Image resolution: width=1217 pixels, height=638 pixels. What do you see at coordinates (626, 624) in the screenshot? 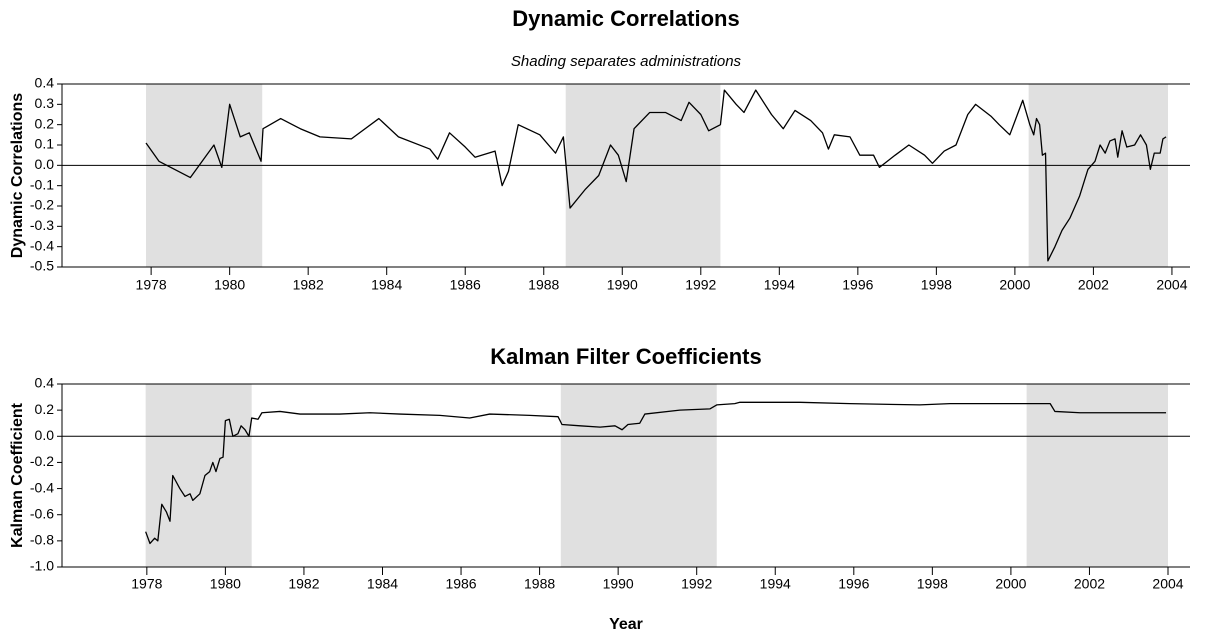
I see `x-axis-label: Year` at bounding box center [626, 624].